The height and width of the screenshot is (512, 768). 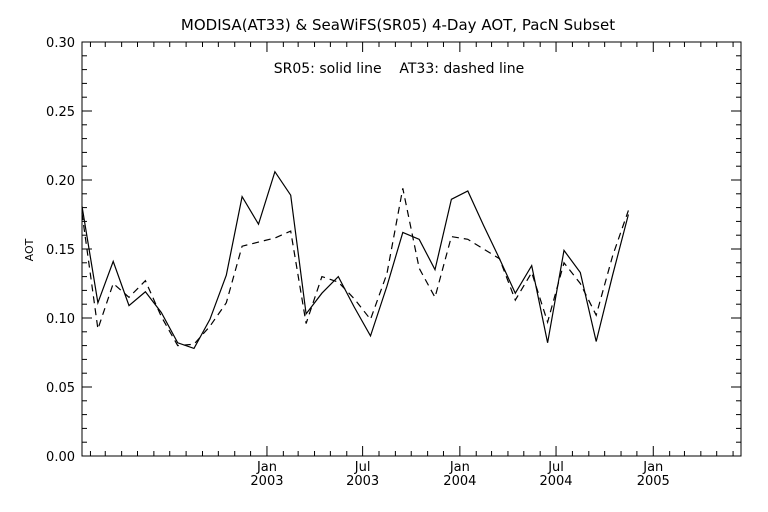 What do you see at coordinates (60, 457) in the screenshot?
I see `y-tick-label: 0.00` at bounding box center [60, 457].